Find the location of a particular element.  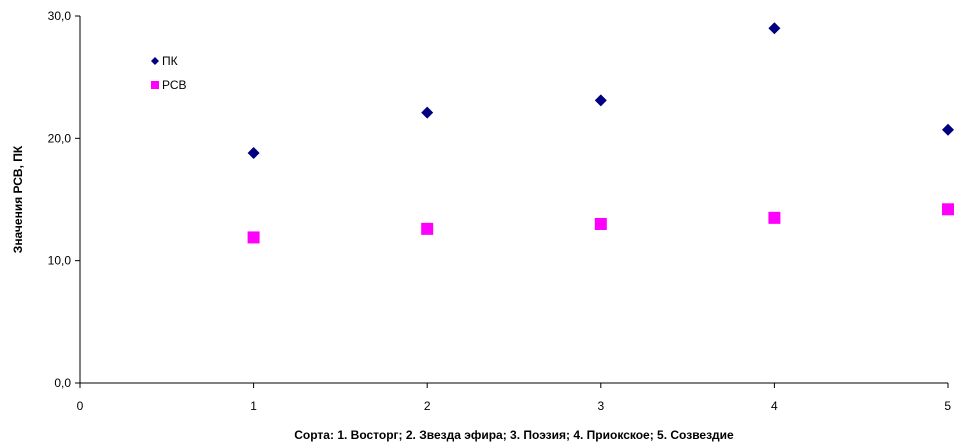

y-tick-label: 30,0 is located at coordinates (60, 16).